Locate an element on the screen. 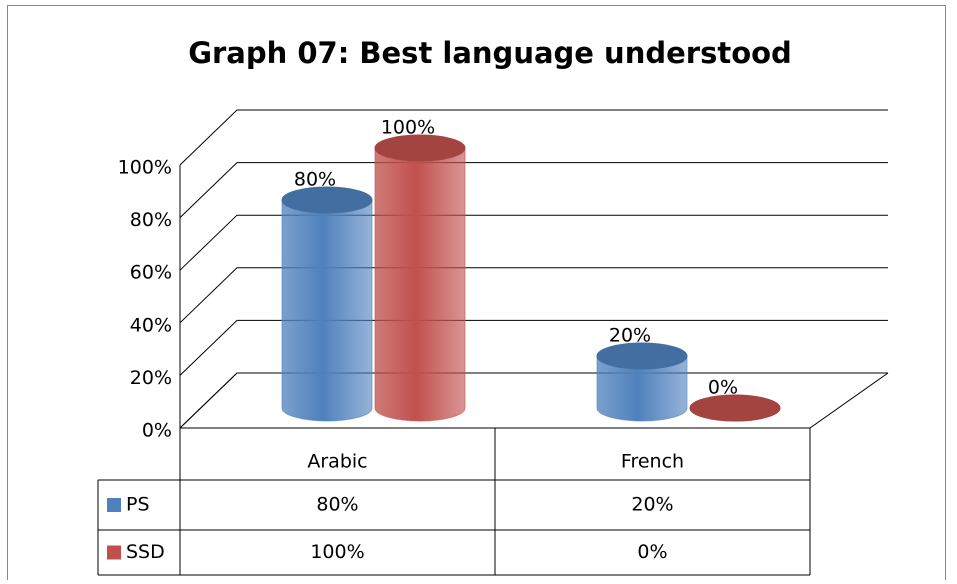 This screenshot has width=957, height=584. legend-label: SSD is located at coordinates (145, 552).